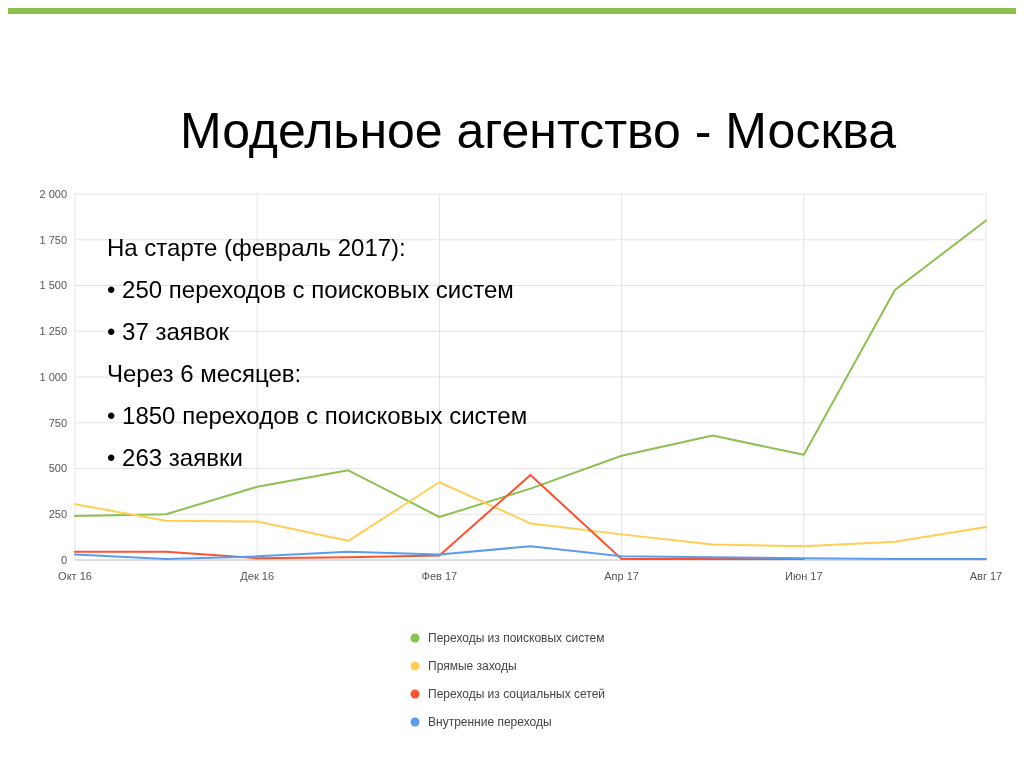  Describe the element at coordinates (53, 285) in the screenshot. I see `y-tick-label: 1 500` at that location.